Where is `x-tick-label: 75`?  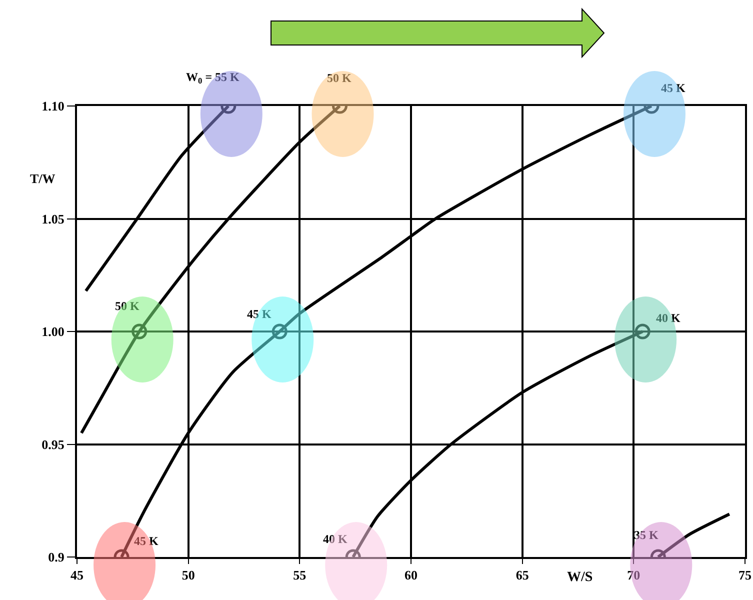 x-tick-label: 75 is located at coordinates (745, 575).